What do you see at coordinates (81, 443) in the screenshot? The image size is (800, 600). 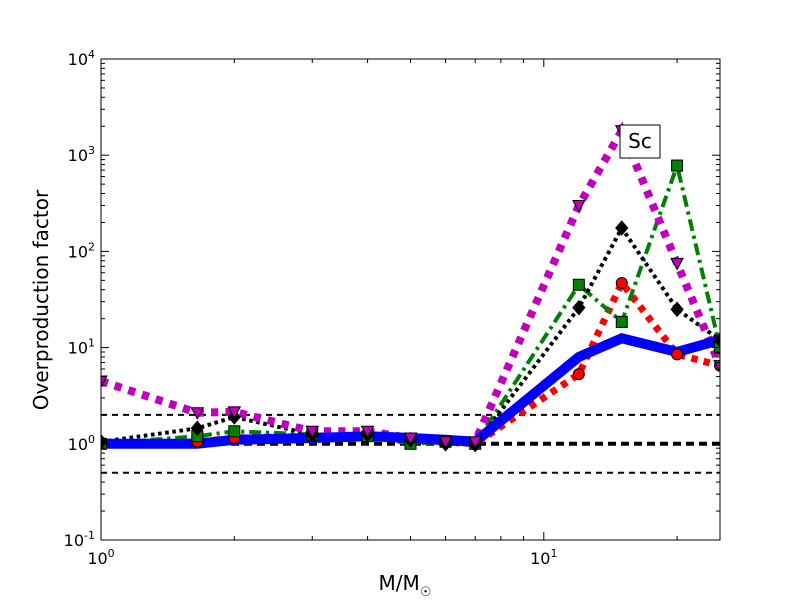 I see `y-tick-label-1: 10⁰` at bounding box center [81, 443].